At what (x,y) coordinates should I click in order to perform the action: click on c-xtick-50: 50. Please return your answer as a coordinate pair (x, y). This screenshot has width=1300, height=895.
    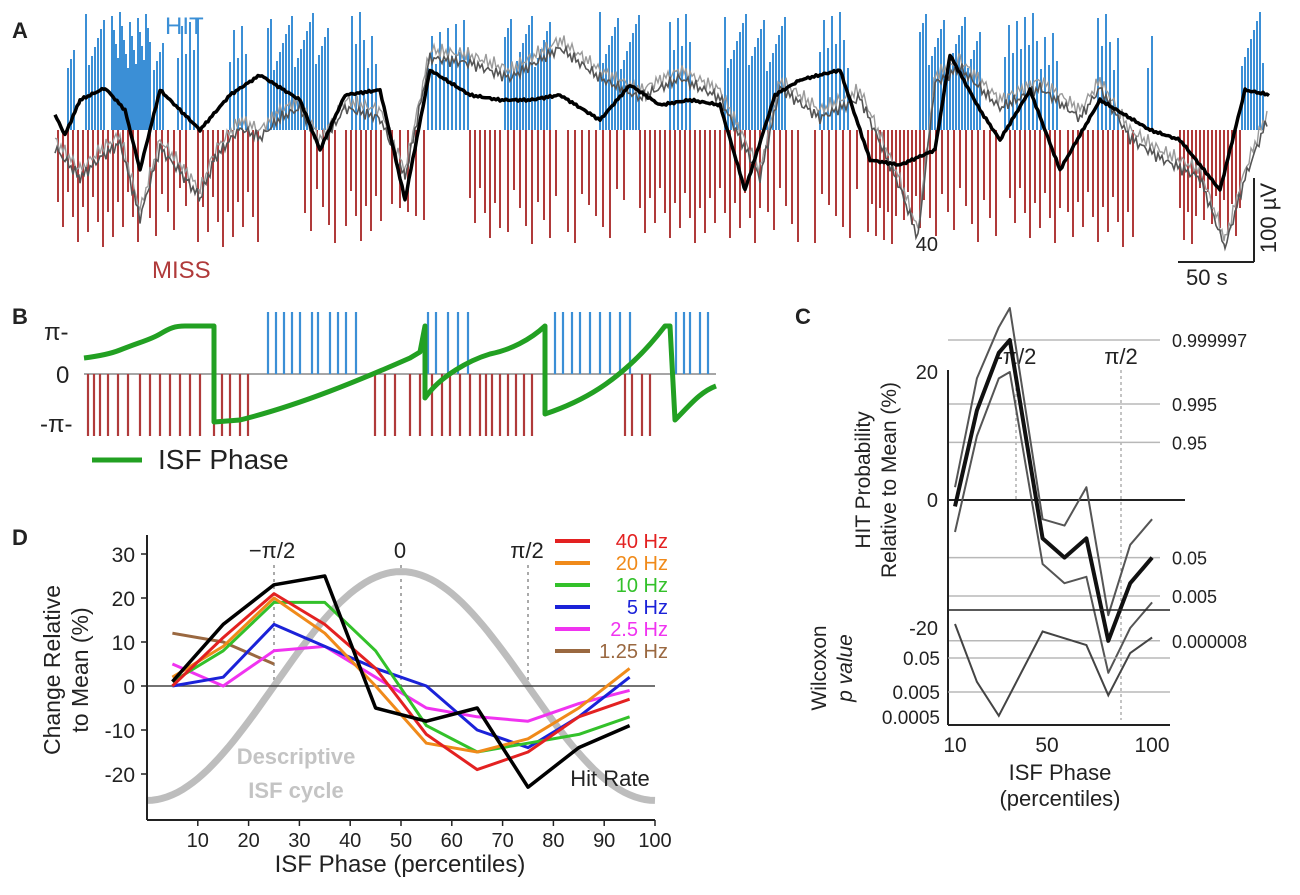
    Looking at the image, I should click on (1046, 745).